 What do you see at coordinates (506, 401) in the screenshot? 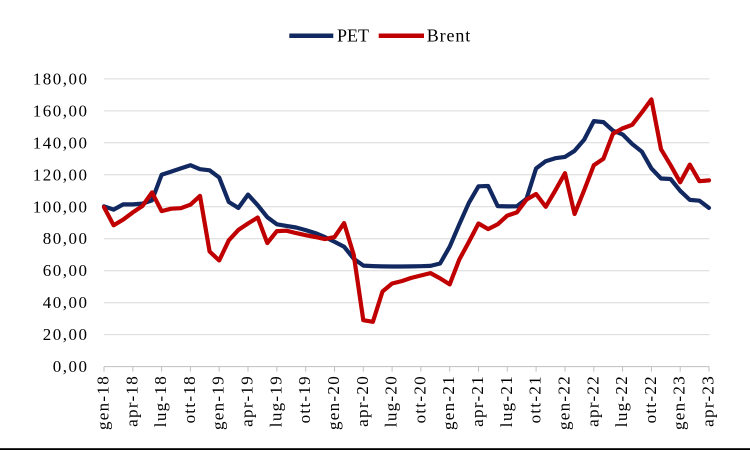
I see `svg-text: lug-21` at bounding box center [506, 401].